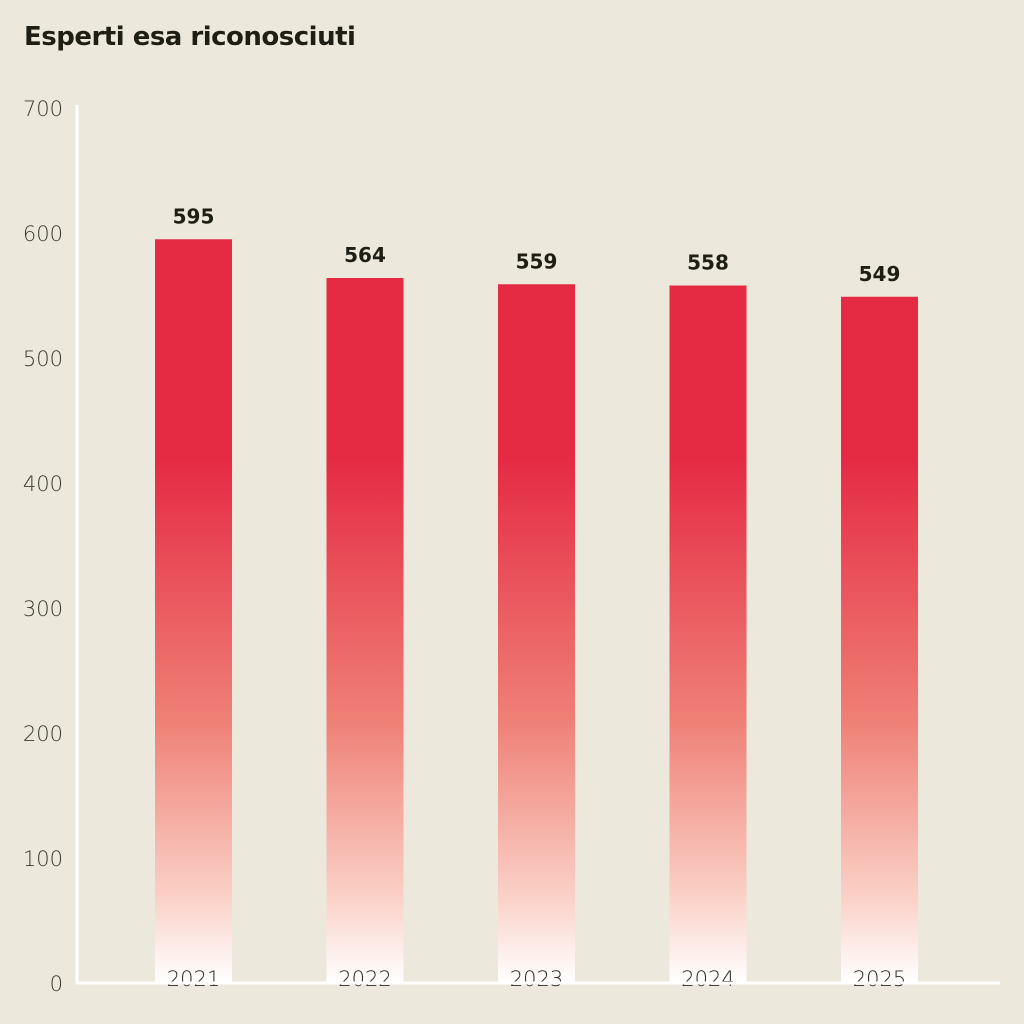 The height and width of the screenshot is (1024, 1024). I want to click on x-tick-label: 2025, so click(879, 979).